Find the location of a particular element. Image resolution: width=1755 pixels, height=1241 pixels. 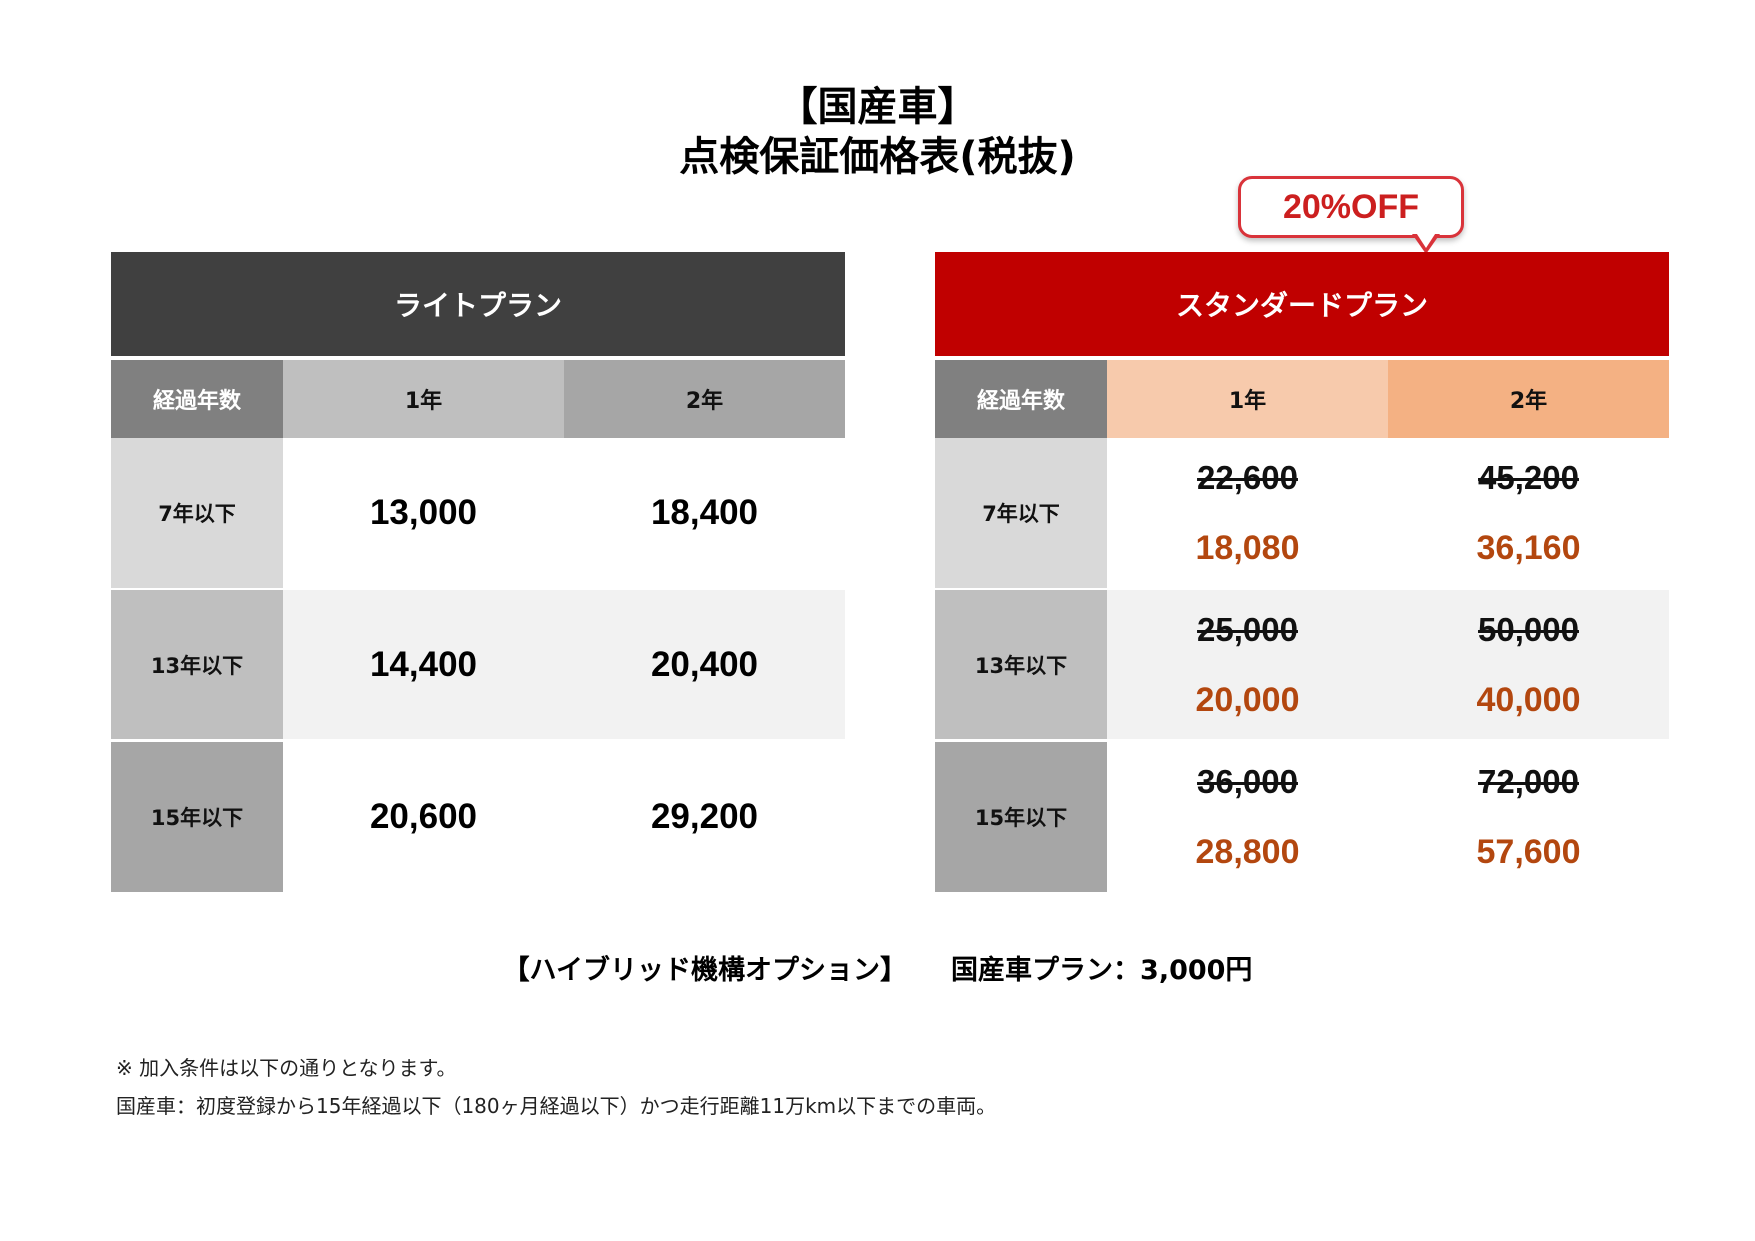

light-price-cell: 18,400 is located at coordinates (704, 513).